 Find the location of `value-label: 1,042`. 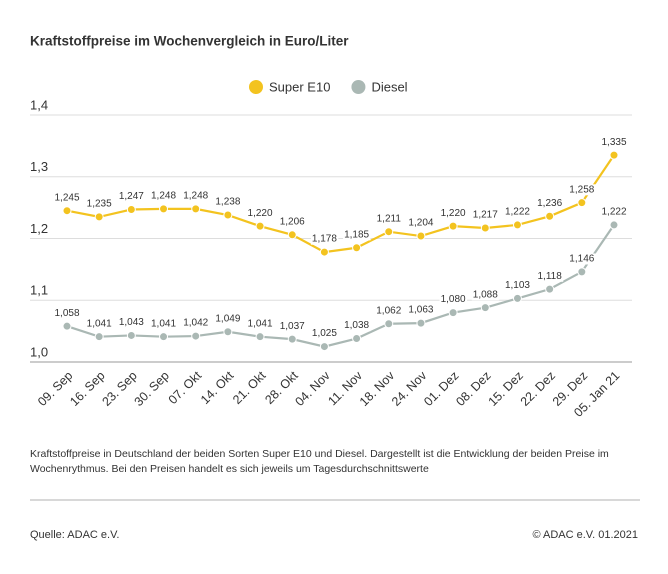

value-label: 1,042 is located at coordinates (195, 323).